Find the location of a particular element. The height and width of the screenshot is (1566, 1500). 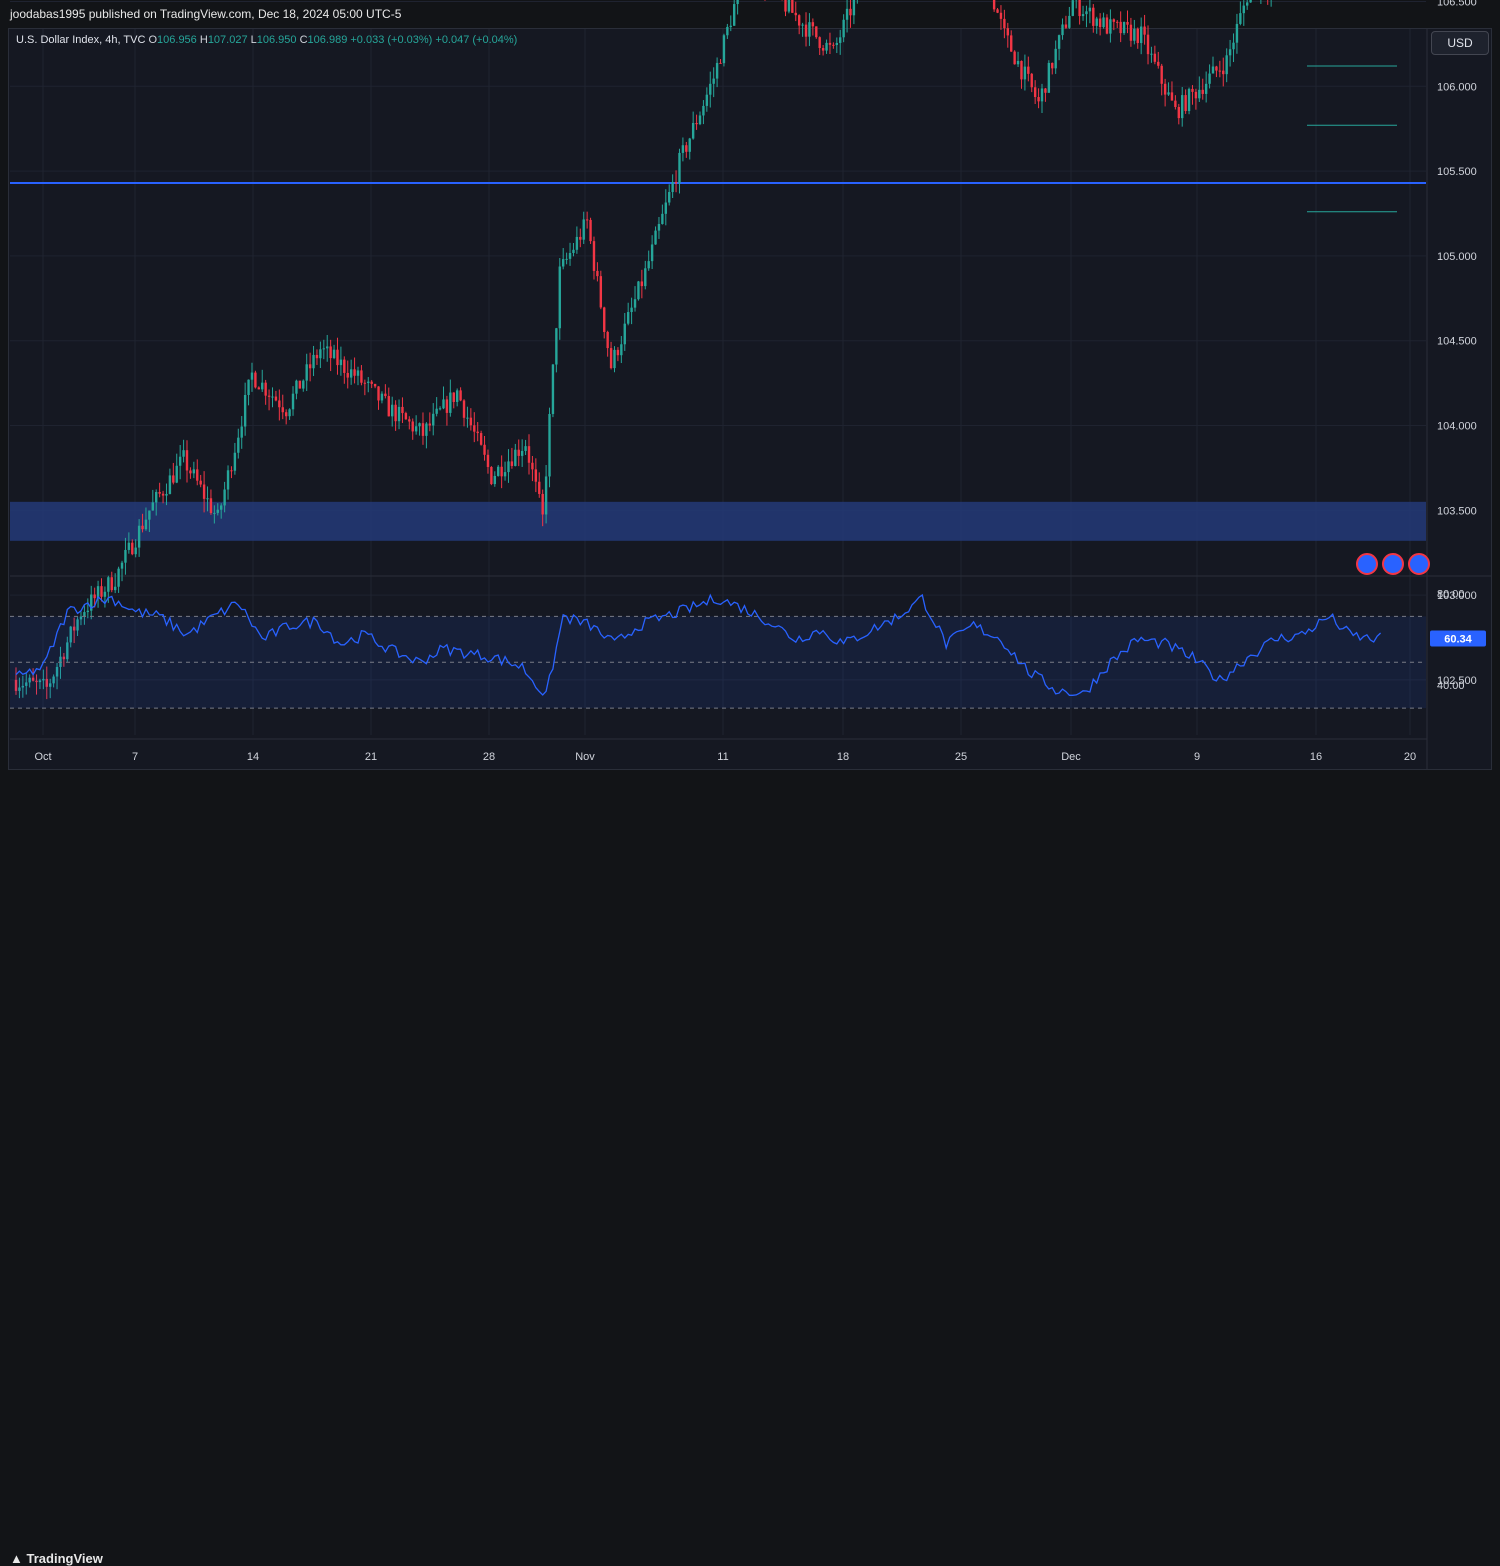

price-axis-label: 103.500 is located at coordinates (1457, 511).